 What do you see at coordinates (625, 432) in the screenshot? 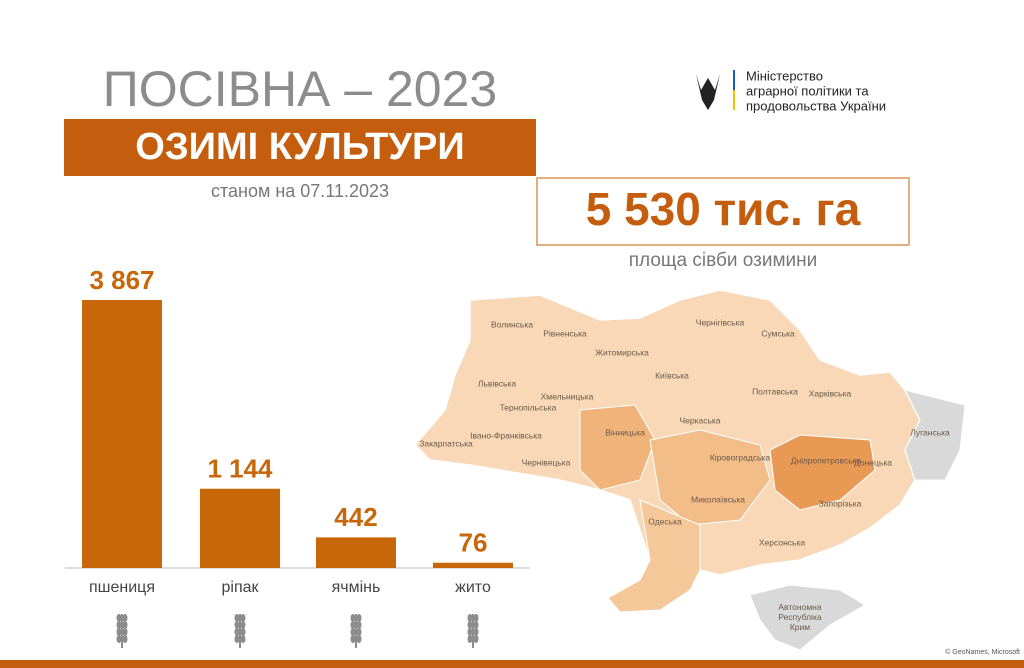
I see `region-label: Вінницька` at bounding box center [625, 432].